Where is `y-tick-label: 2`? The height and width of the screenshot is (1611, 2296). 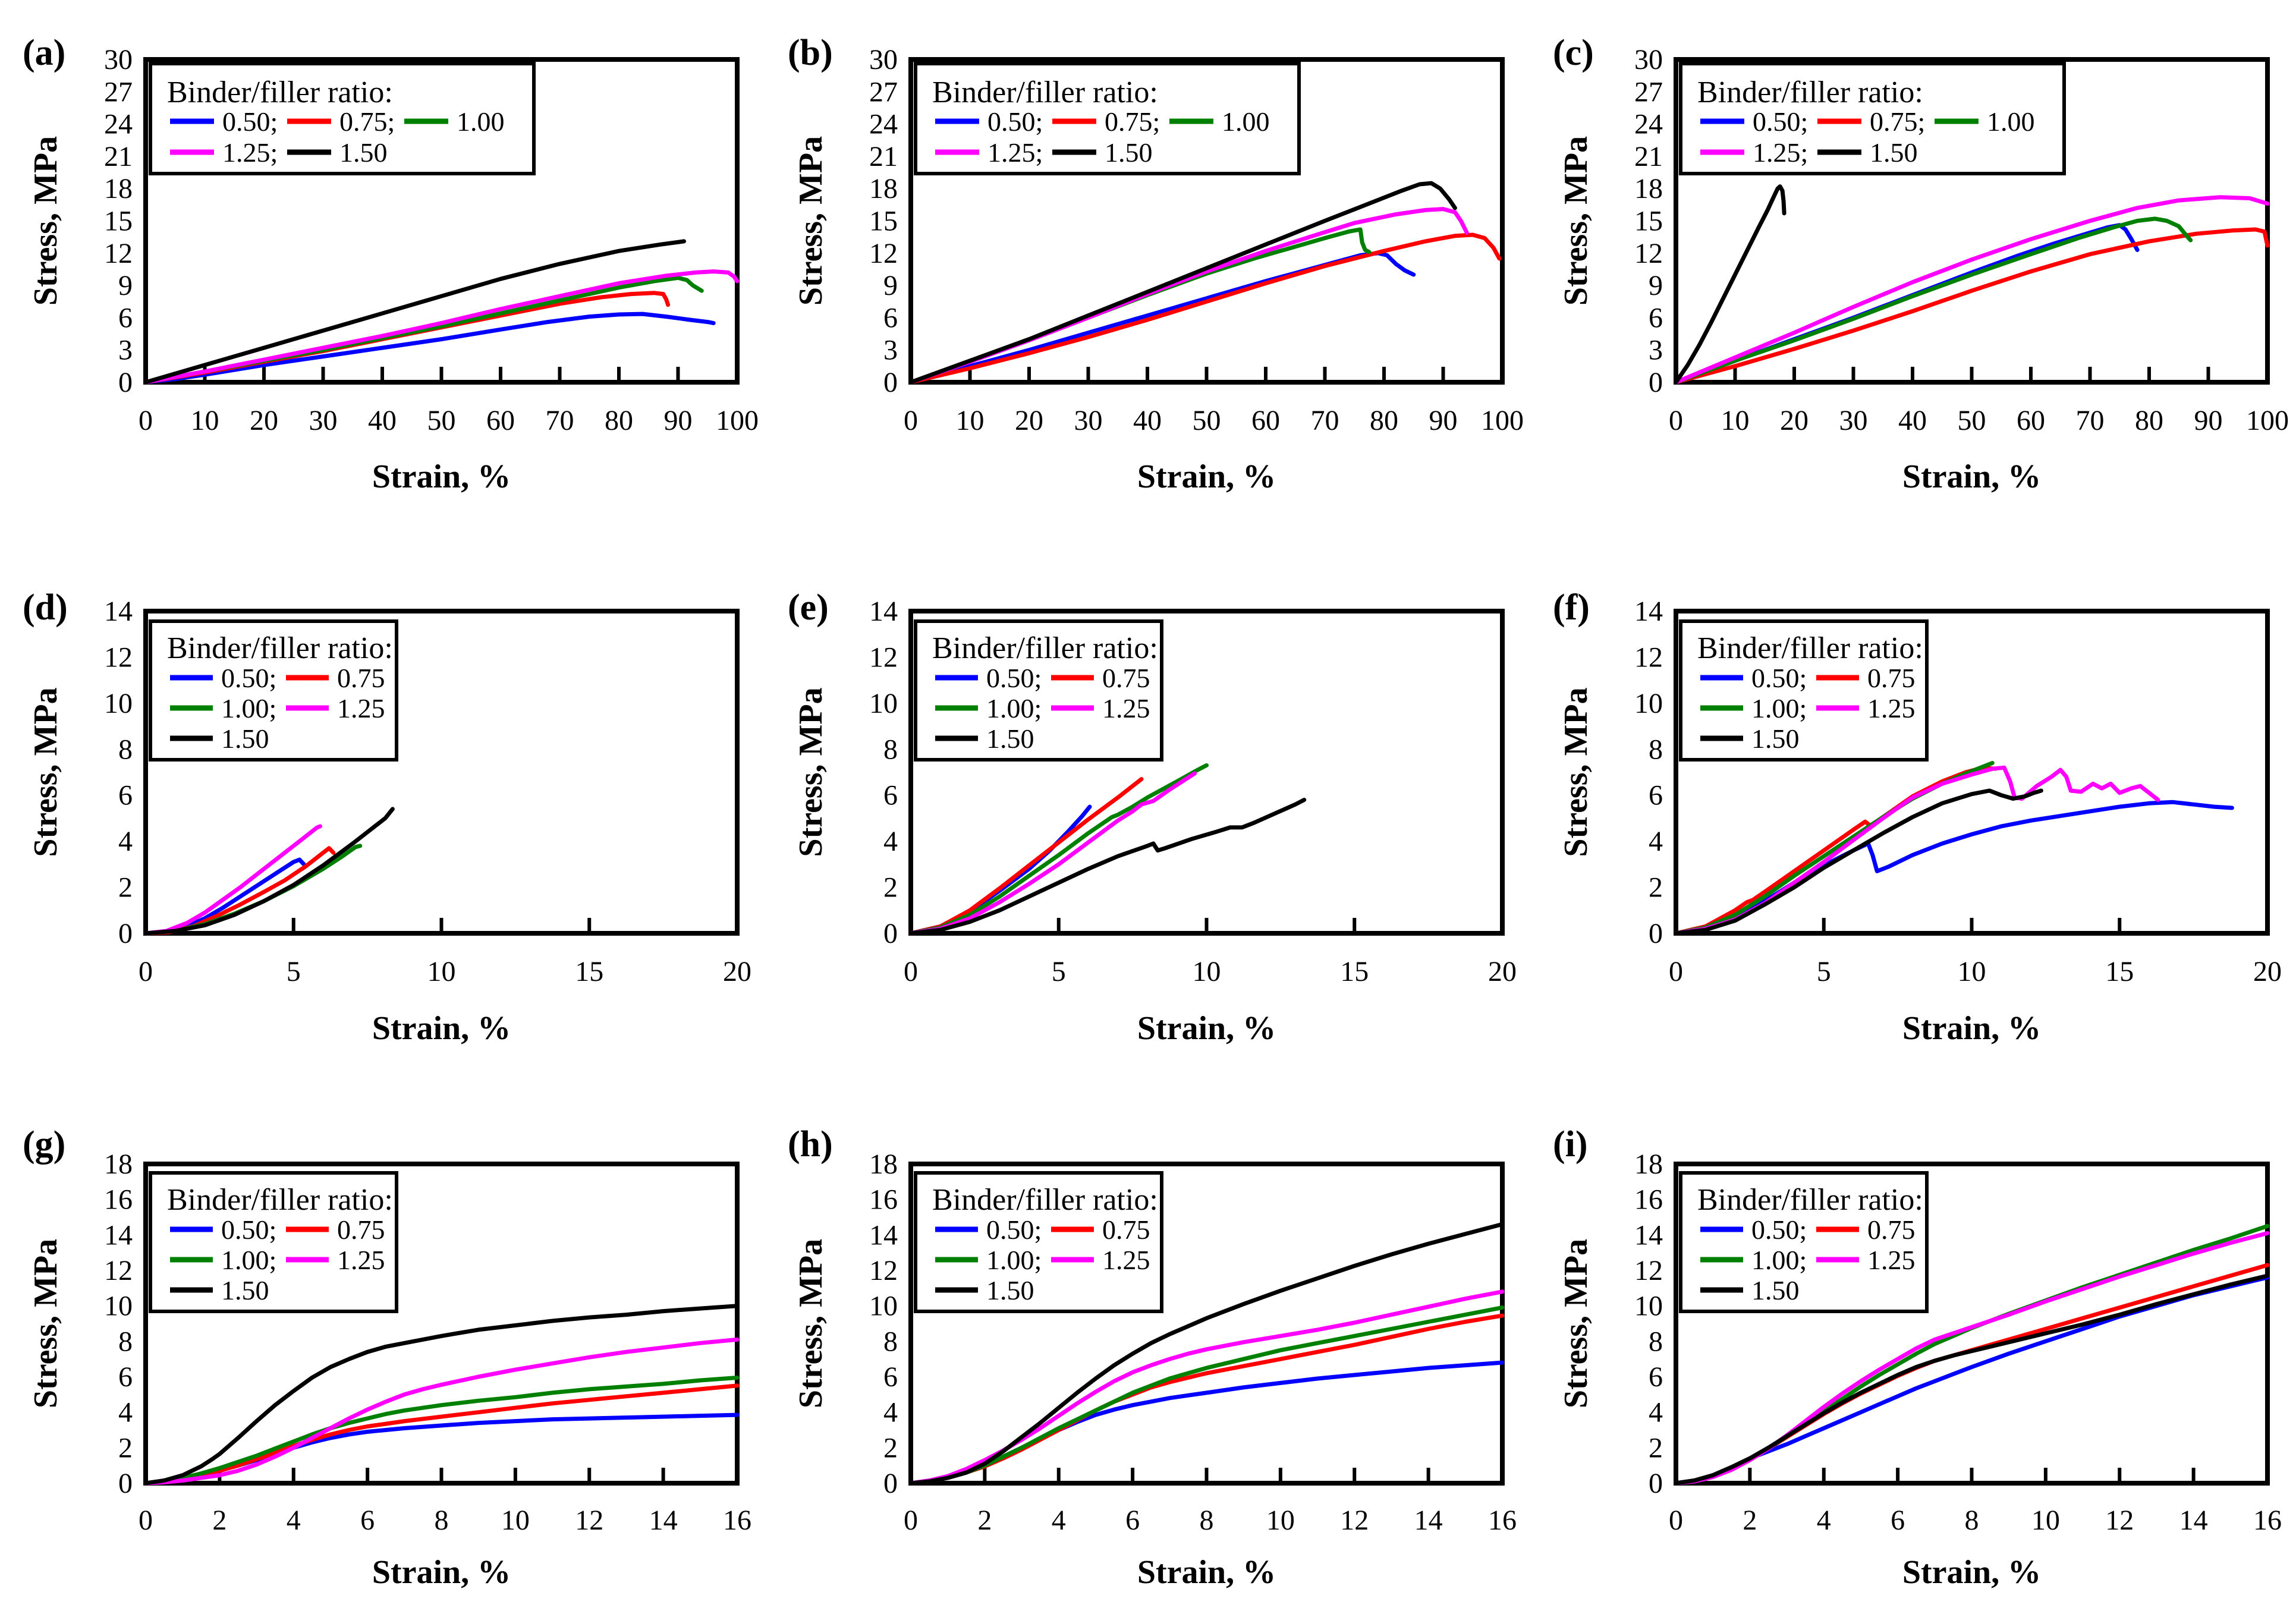
y-tick-label: 2 is located at coordinates (1656, 888).